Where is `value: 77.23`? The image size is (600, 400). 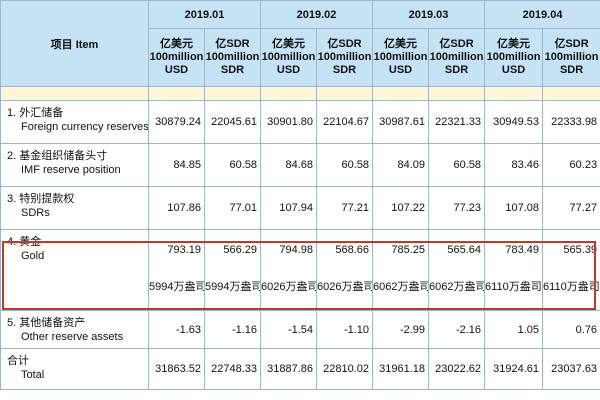
value: 77.23 is located at coordinates (467, 208).